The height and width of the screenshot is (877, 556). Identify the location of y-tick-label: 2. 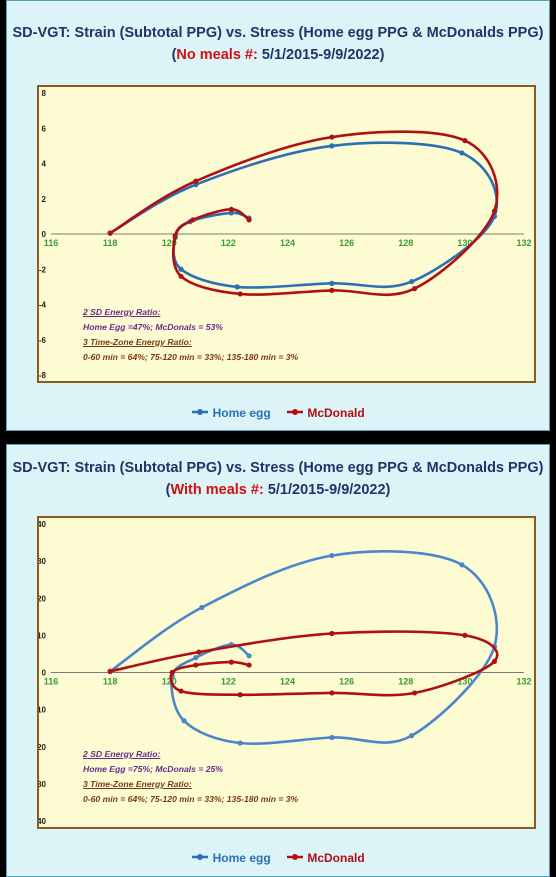
(44, 199).